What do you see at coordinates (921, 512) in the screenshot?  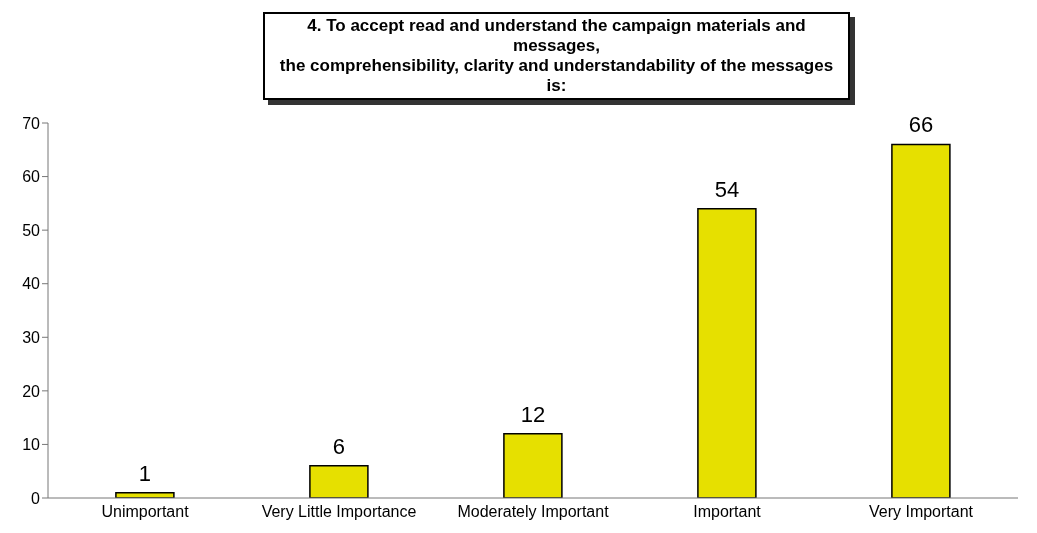 I see `x-tick-label: Very Important` at bounding box center [921, 512].